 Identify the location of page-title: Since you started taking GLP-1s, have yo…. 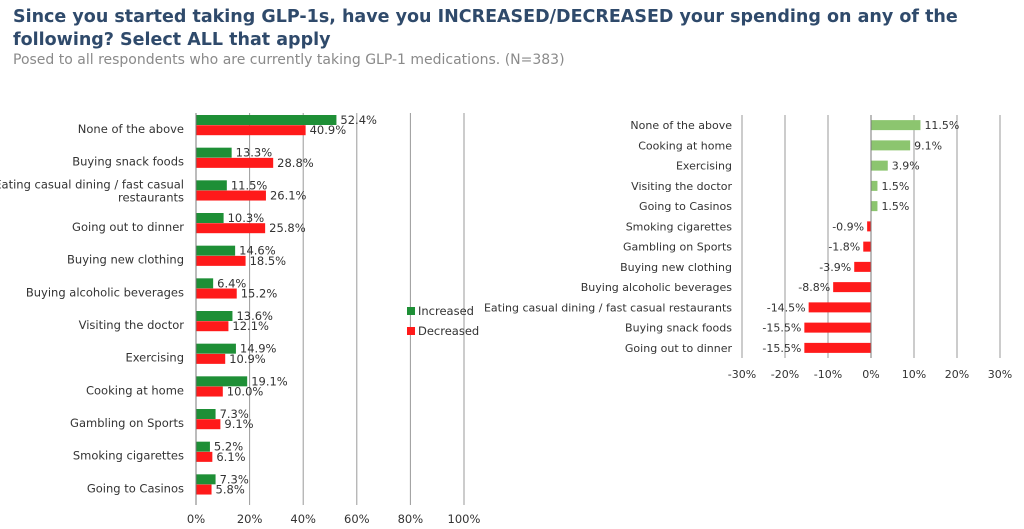
(485, 28).